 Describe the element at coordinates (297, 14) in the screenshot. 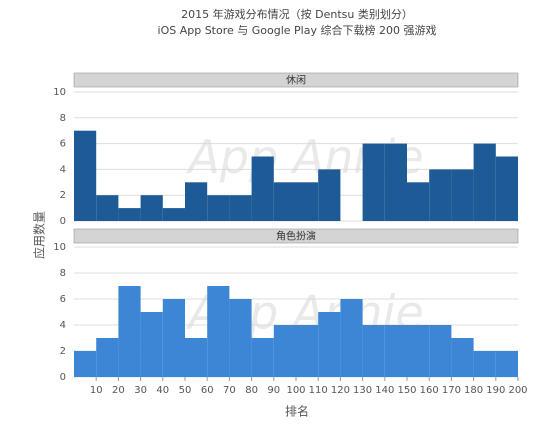

I see `chart-title: 2015 年游戏分布情况（按 Dentsu 类别划分）` at that location.